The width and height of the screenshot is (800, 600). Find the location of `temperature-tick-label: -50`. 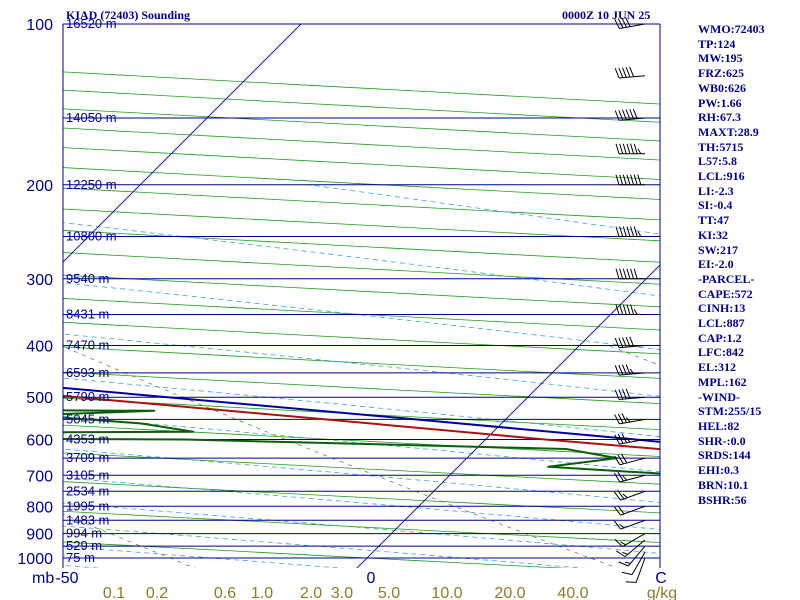

temperature-tick-label: -50 is located at coordinates (66, 578).